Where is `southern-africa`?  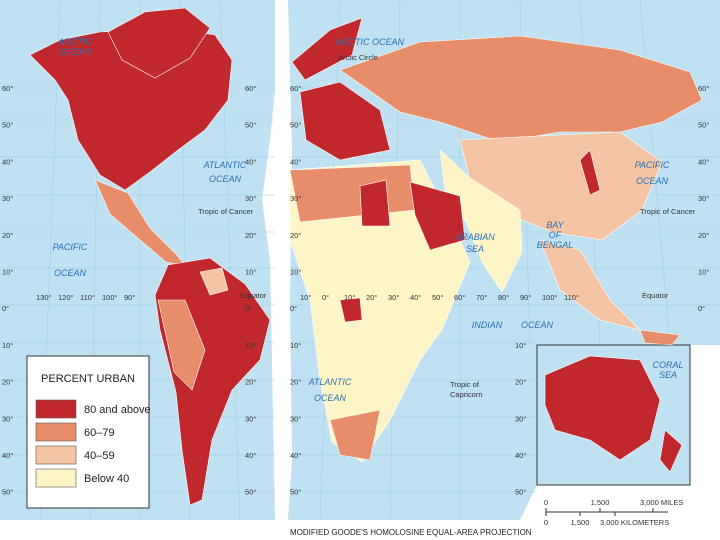
southern-africa is located at coordinates (355, 435).